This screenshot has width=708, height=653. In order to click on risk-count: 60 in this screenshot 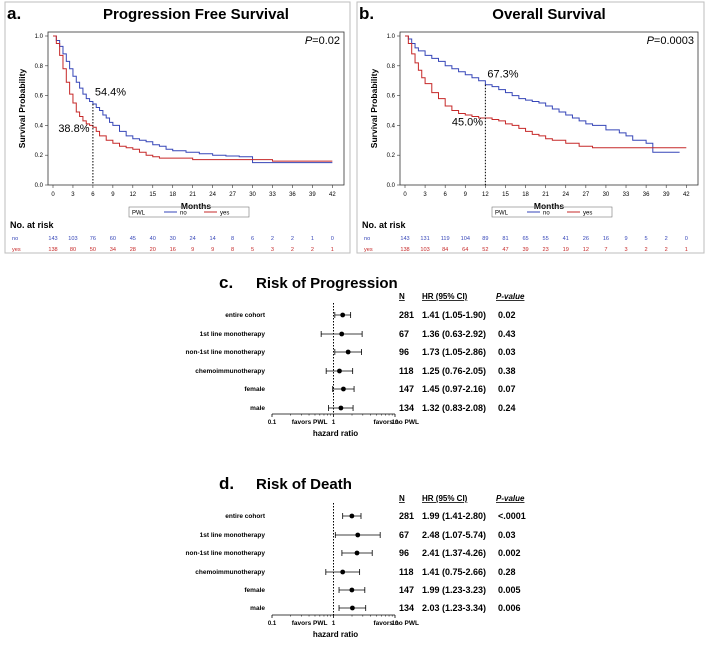, I will do `click(113, 239)`.